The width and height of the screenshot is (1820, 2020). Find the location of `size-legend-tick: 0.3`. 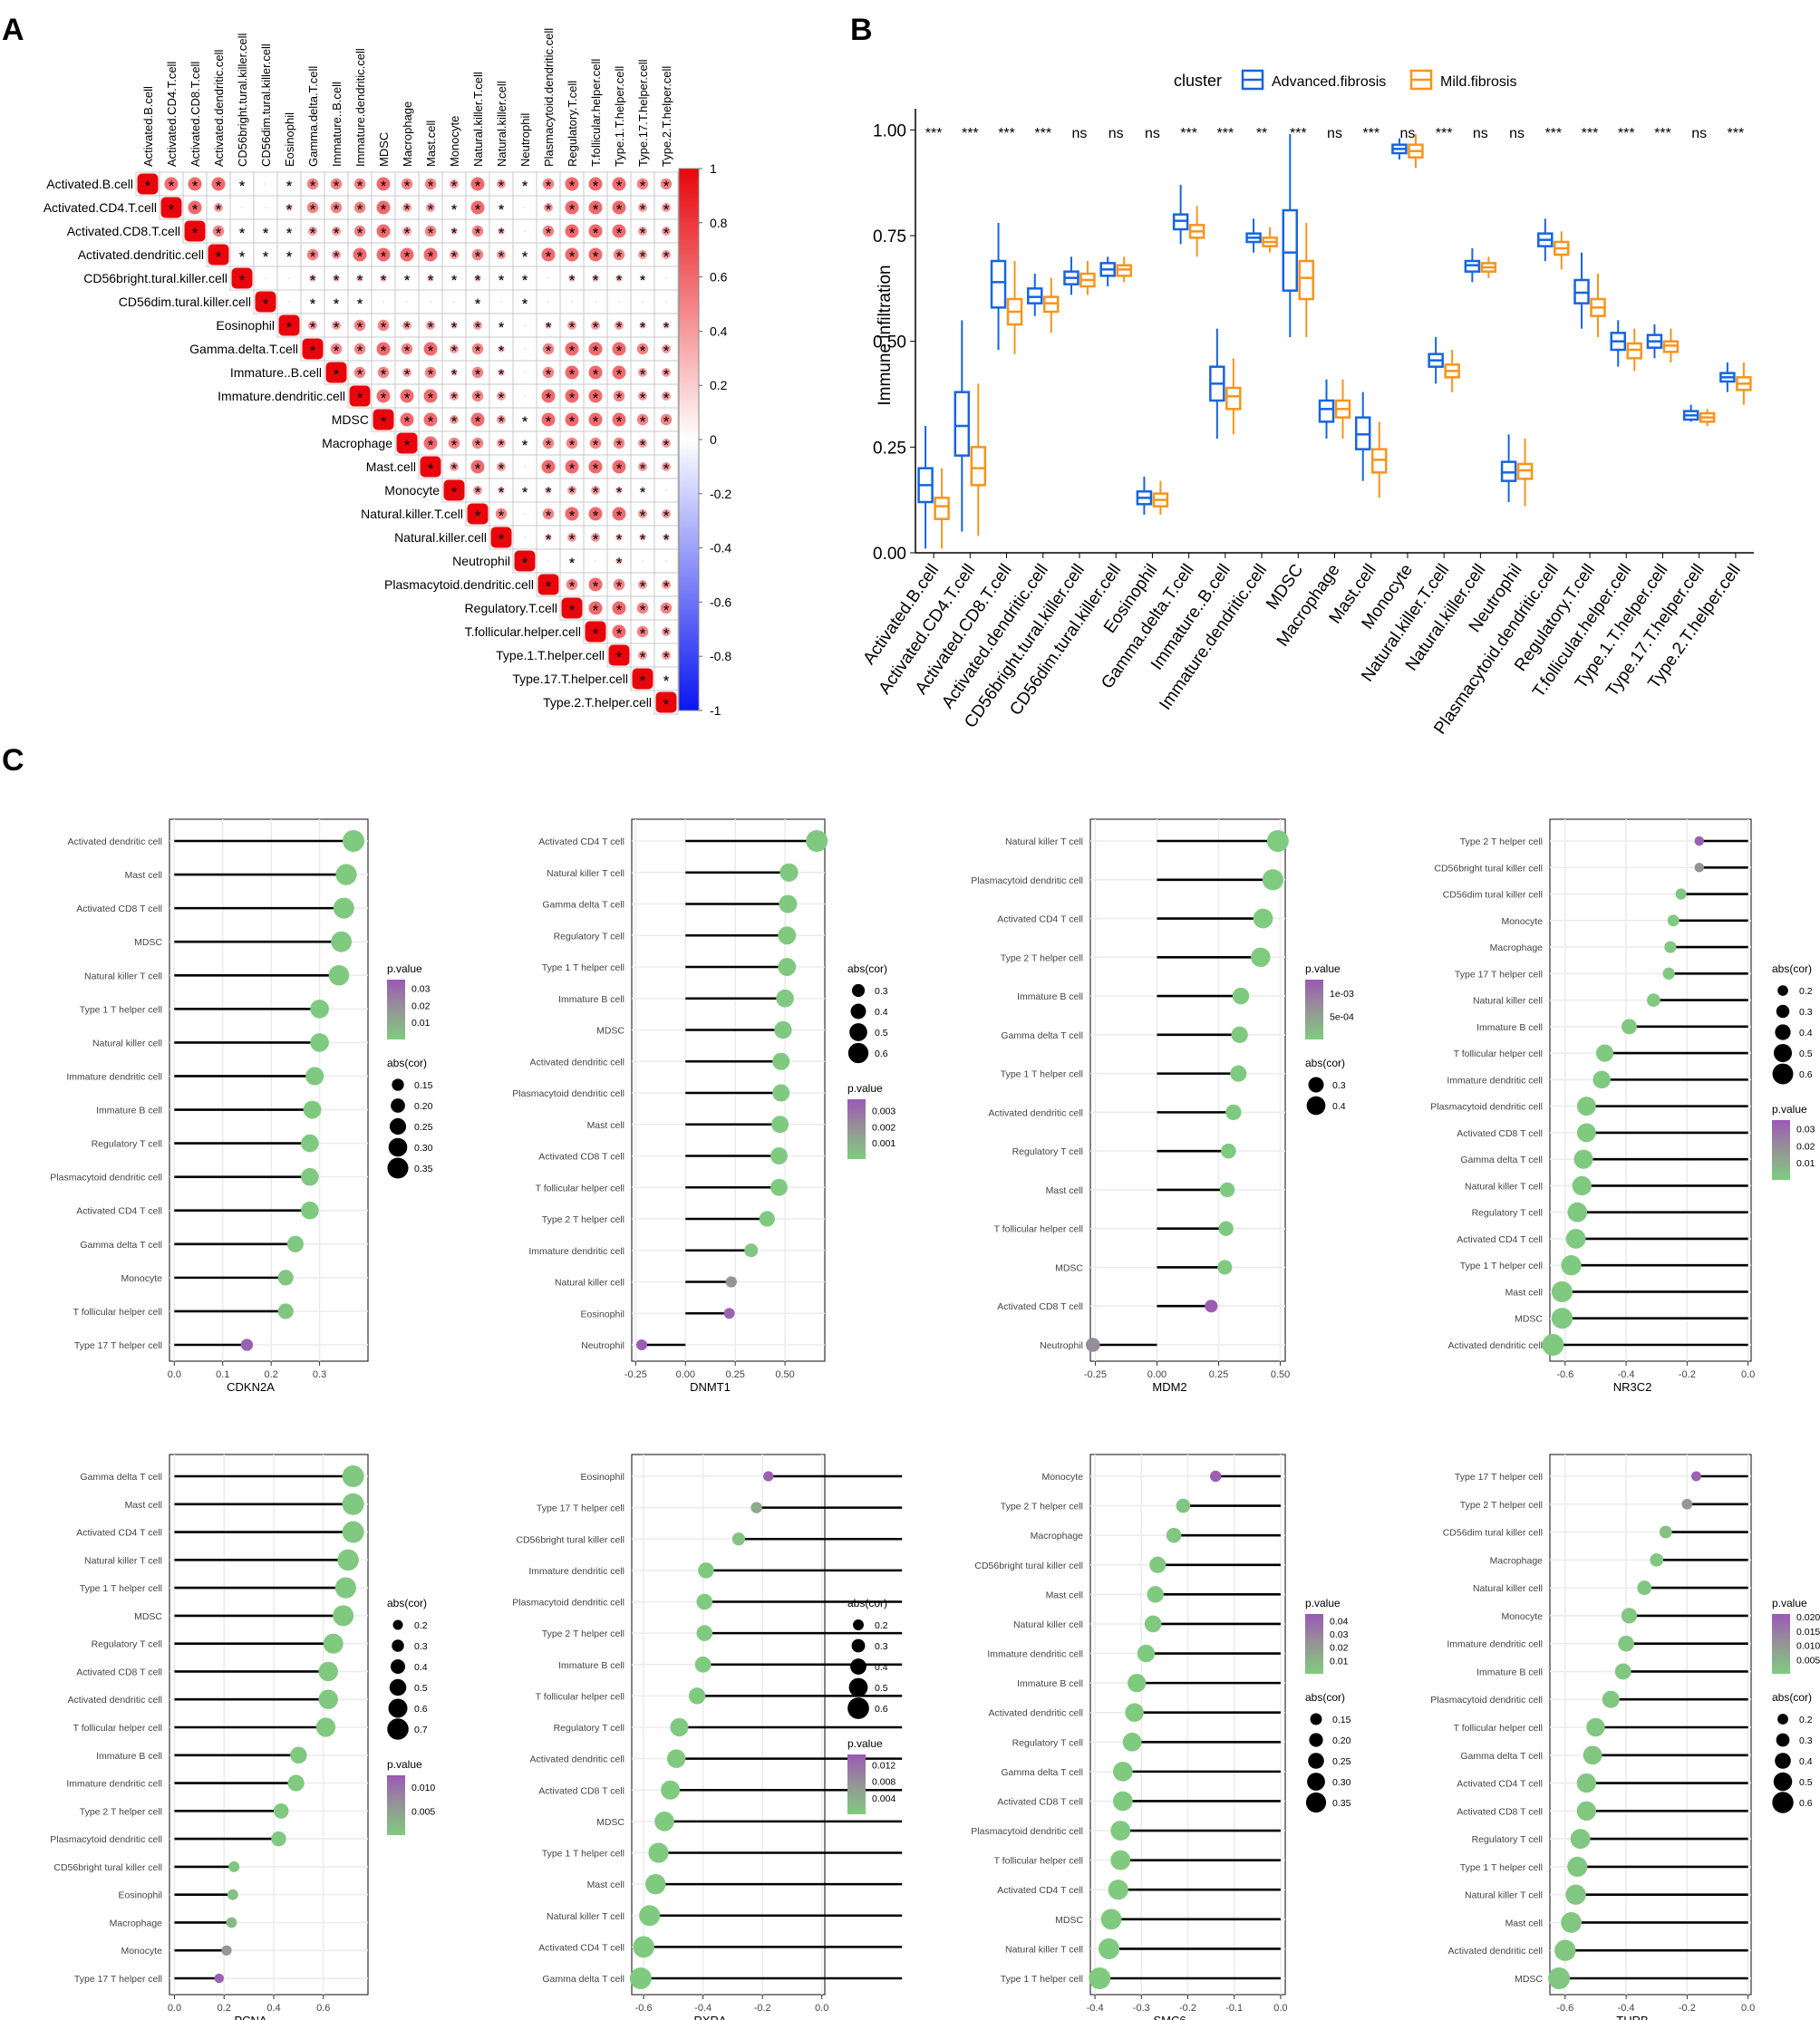

size-legend-tick: 0.3 is located at coordinates (1339, 1085).